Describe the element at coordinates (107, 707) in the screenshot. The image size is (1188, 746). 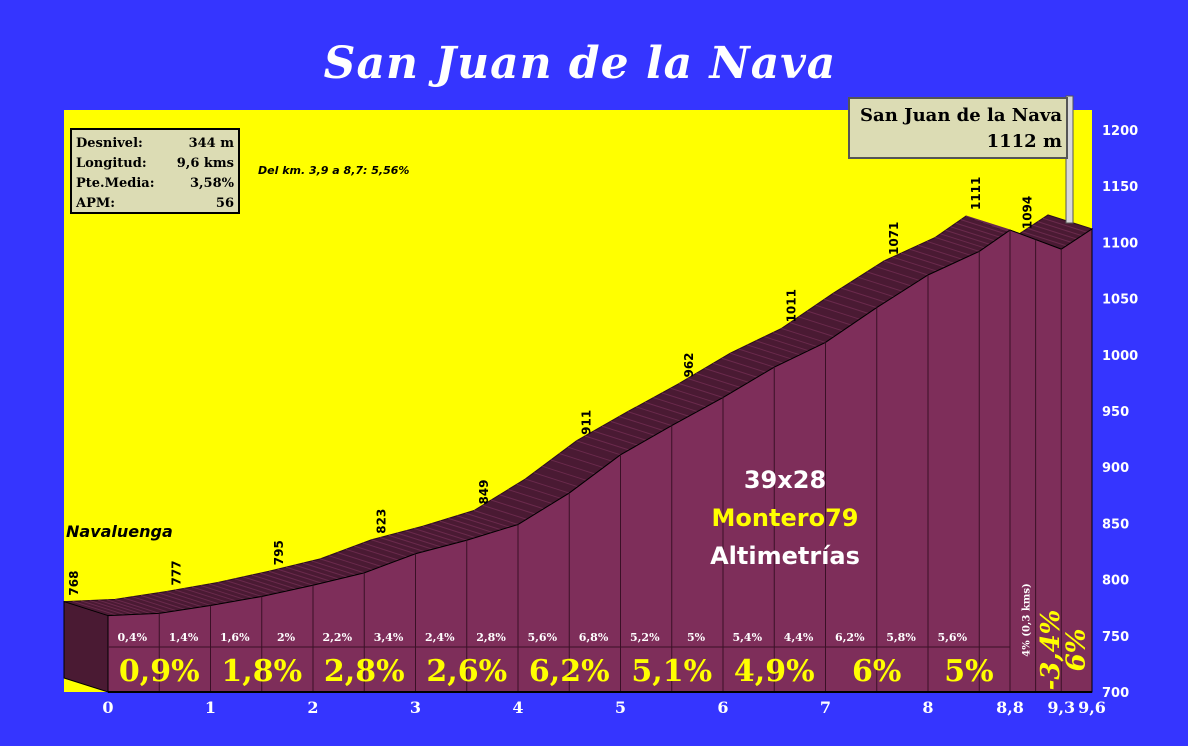
I see `x-tick-label: 0` at that location.